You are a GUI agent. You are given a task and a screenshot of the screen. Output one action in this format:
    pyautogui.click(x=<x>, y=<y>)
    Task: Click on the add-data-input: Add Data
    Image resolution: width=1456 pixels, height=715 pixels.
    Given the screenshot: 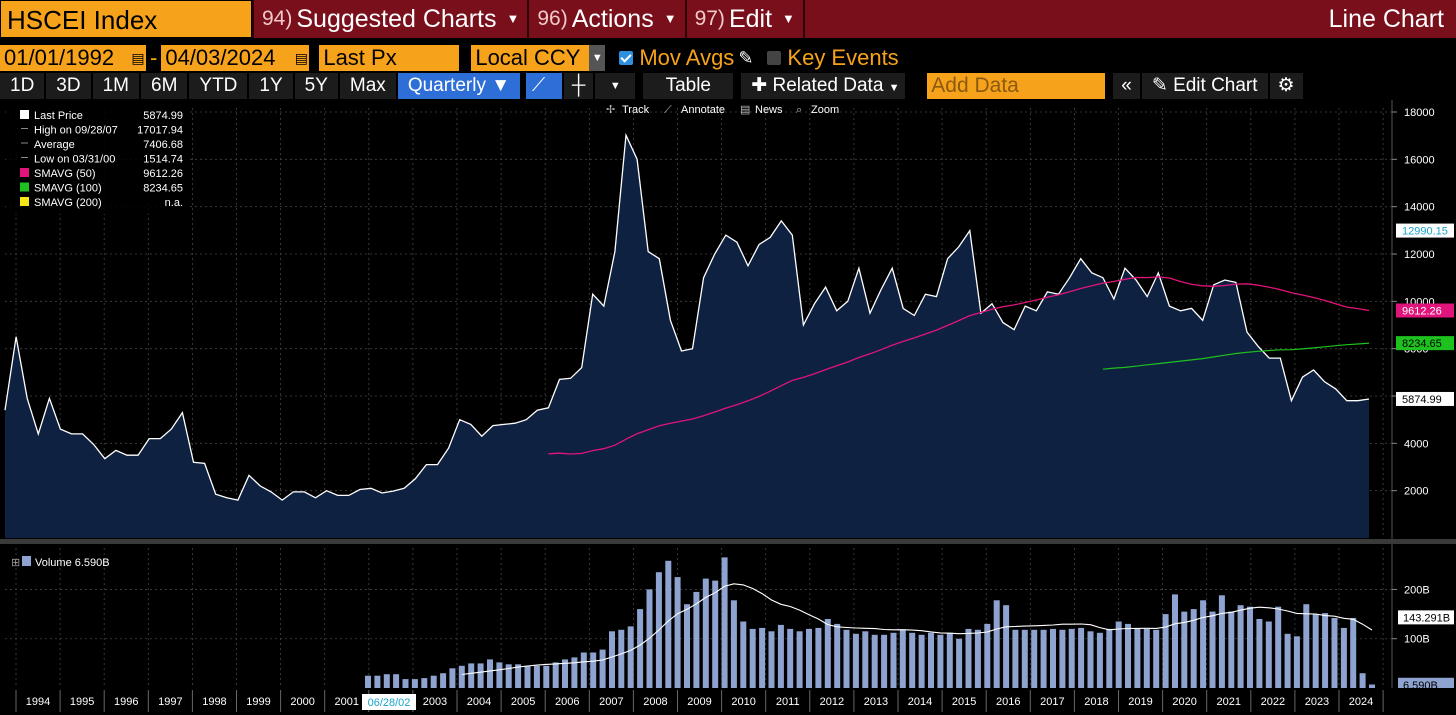 What is the action you would take?
    pyautogui.click(x=1016, y=86)
    